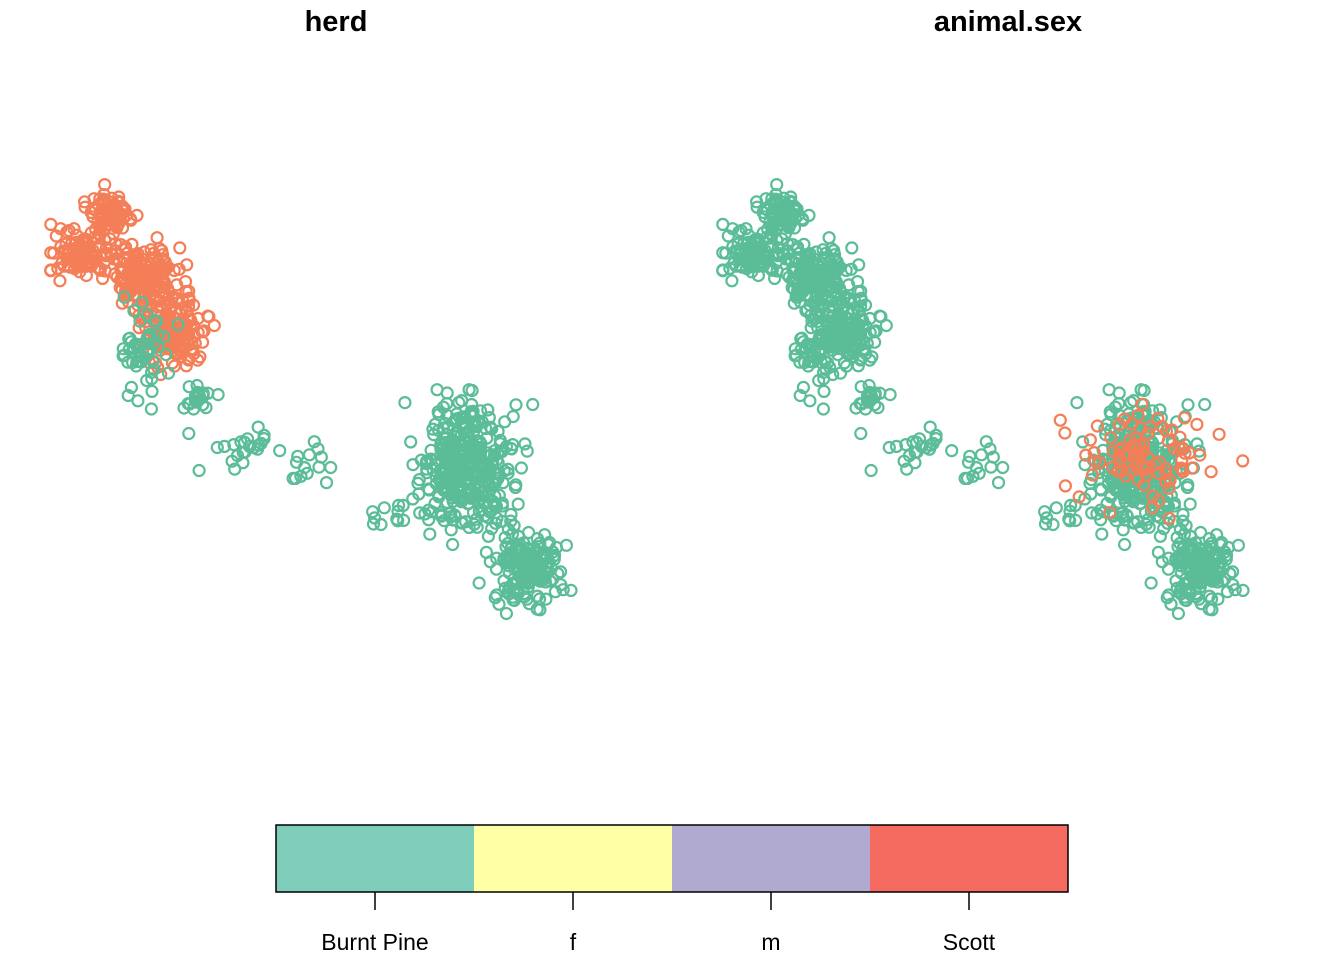 This screenshot has width=1344, height=960. Describe the element at coordinates (374, 942) in the screenshot. I see `legend-label-burnt-pine: Burnt Pine` at that location.